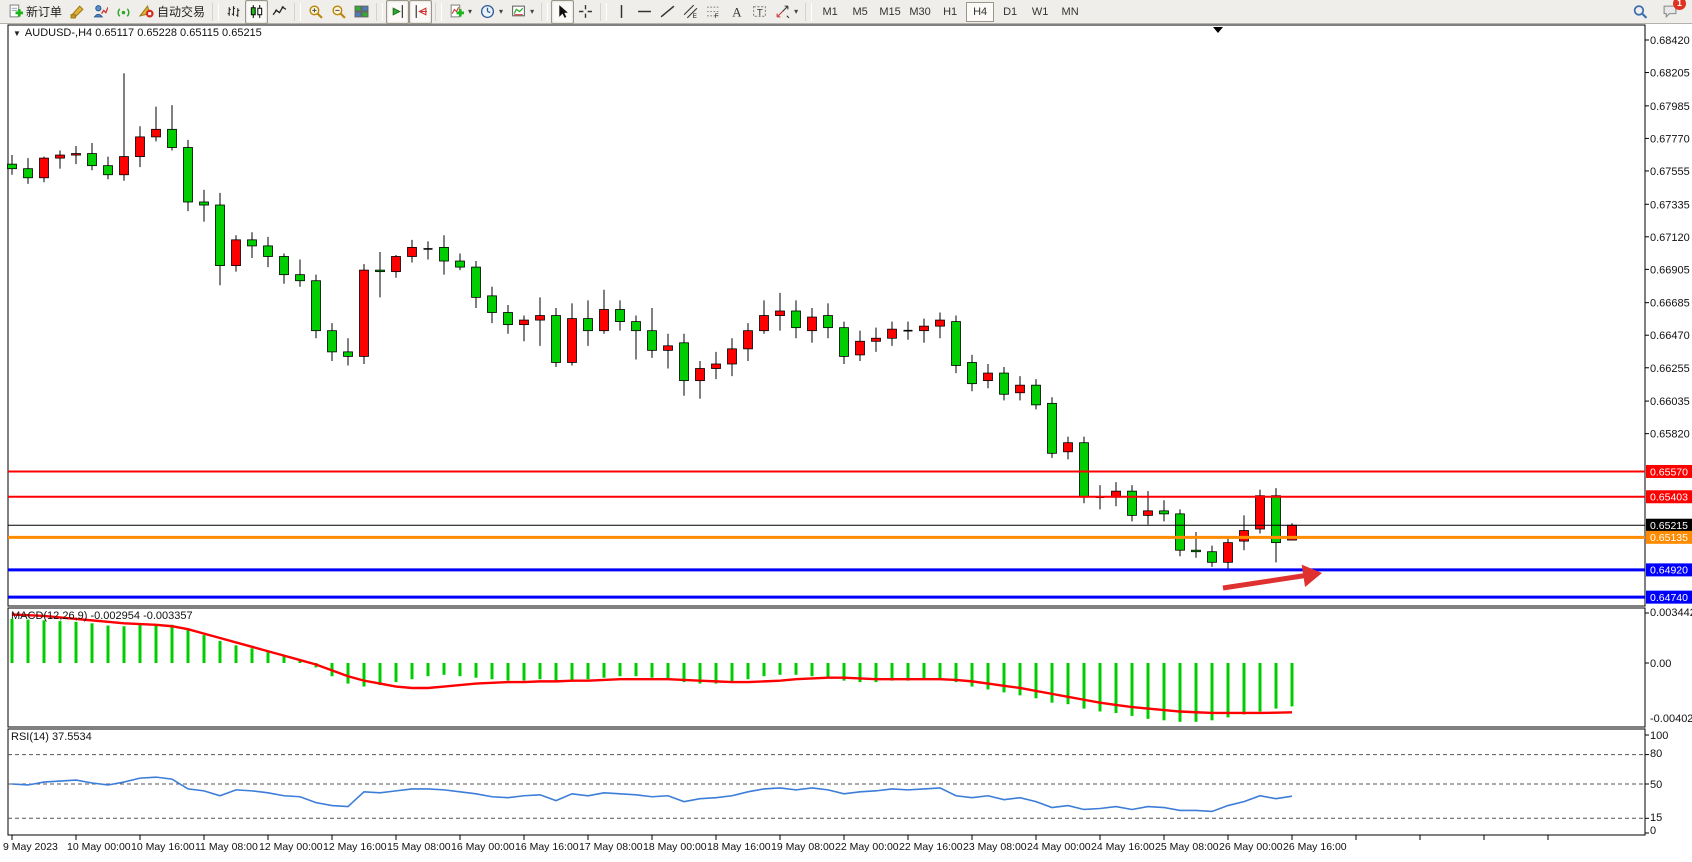 The width and height of the screenshot is (1692, 862). What do you see at coordinates (338, 12) in the screenshot?
I see `zoom-out-button` at bounding box center [338, 12].